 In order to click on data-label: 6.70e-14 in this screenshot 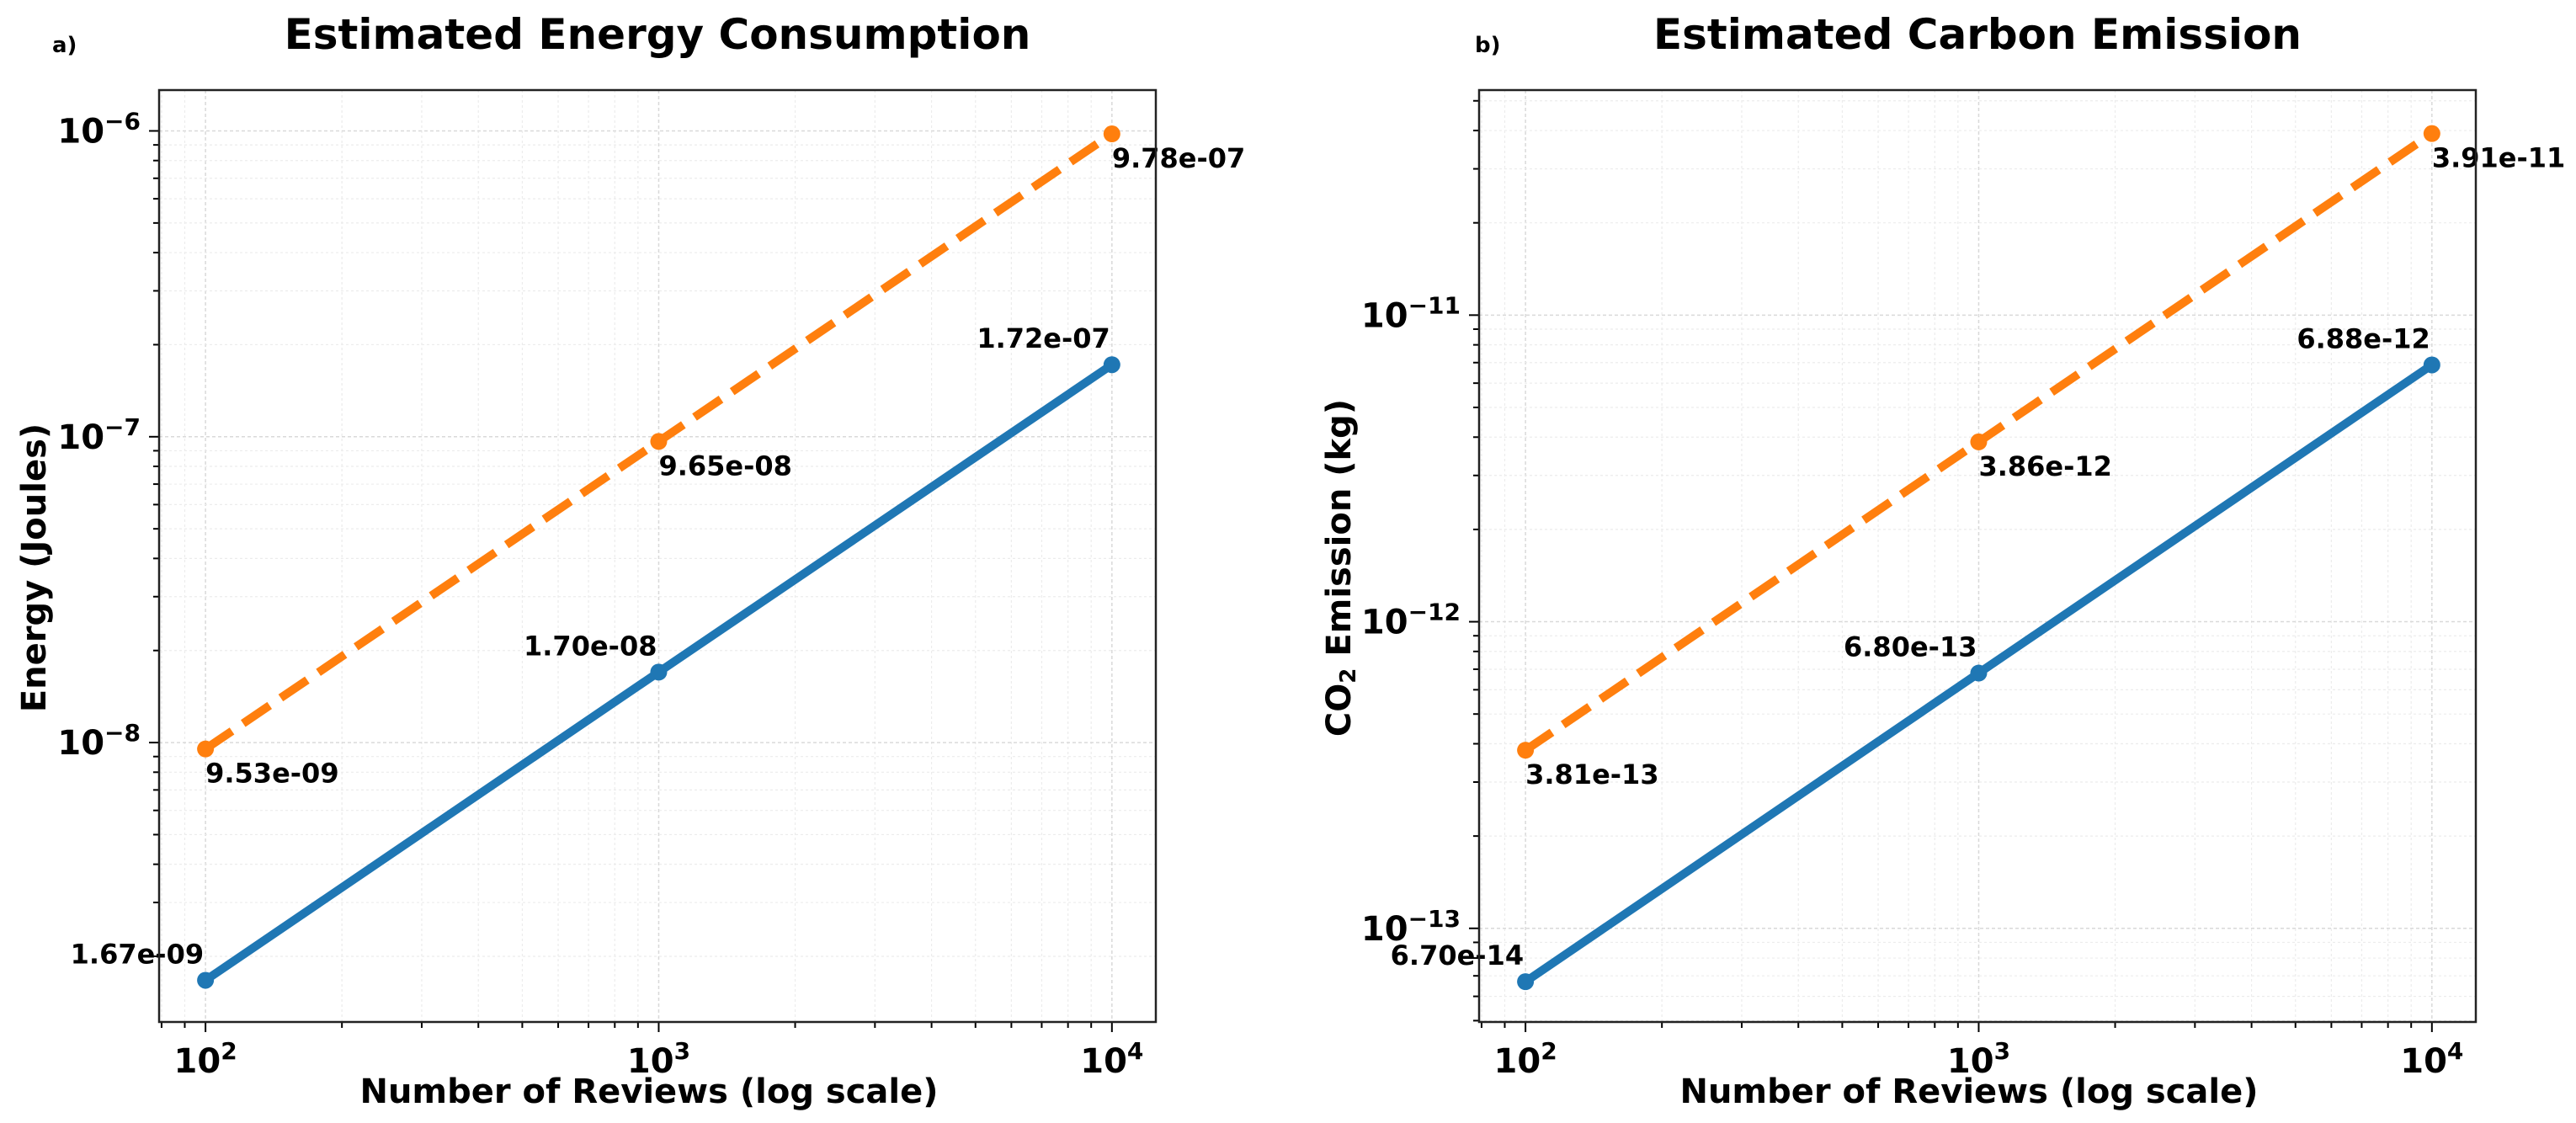, I will do `click(1457, 955)`.